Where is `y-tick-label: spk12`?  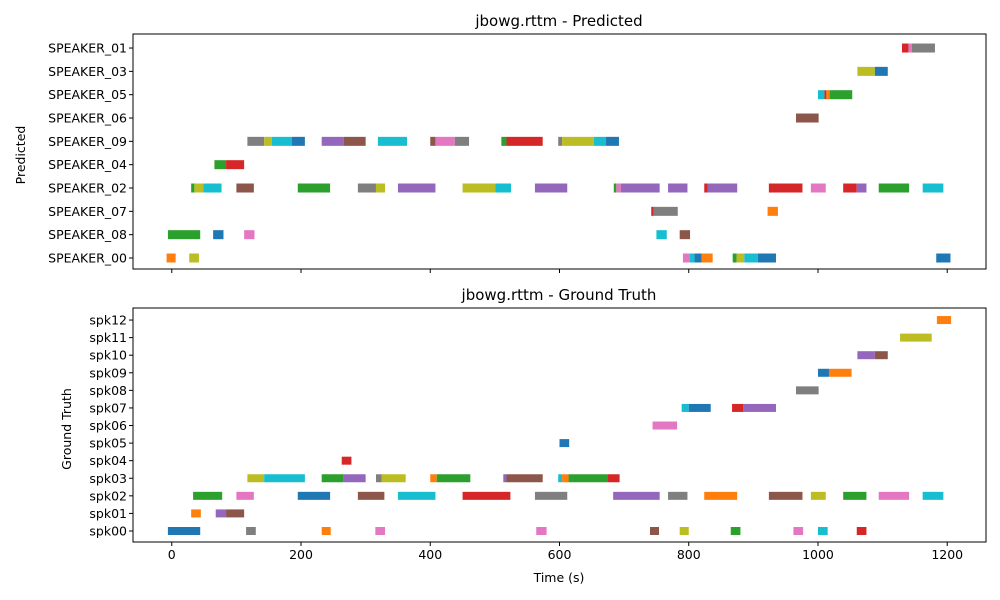 y-tick-label: spk12 is located at coordinates (108, 320).